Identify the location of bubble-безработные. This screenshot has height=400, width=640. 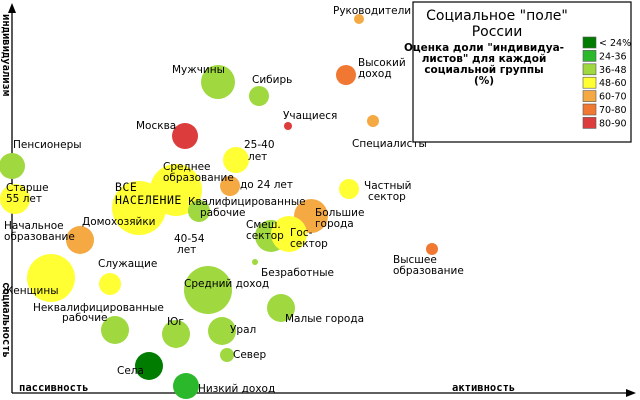
(255, 262).